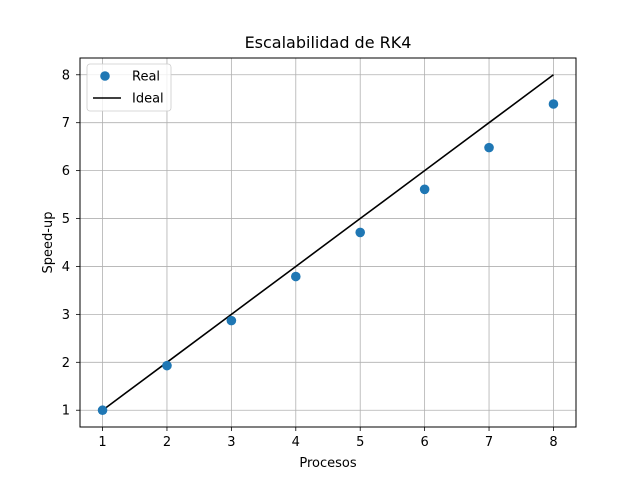 This screenshot has width=640, height=480. I want to click on y-tick-label: 4, so click(66, 267).